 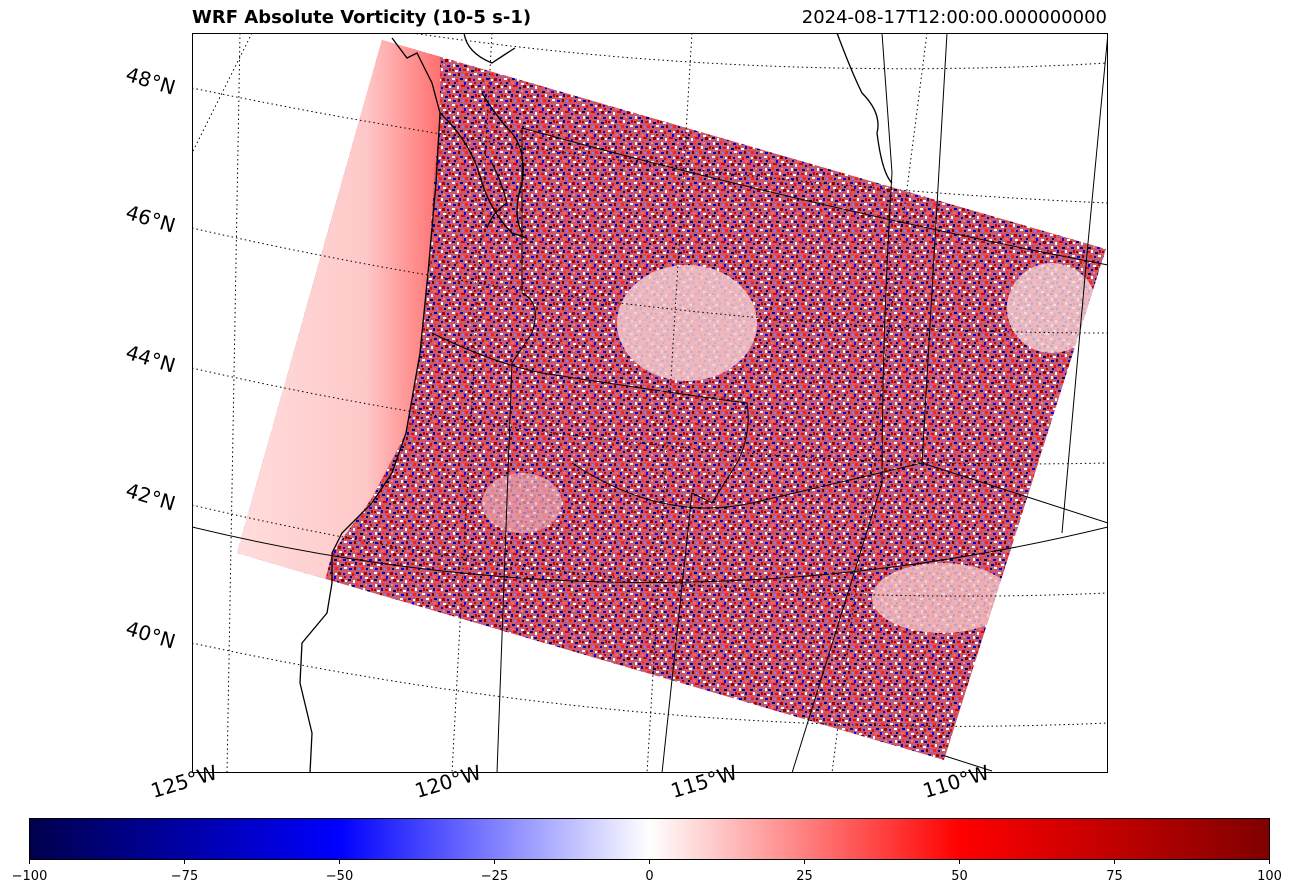 I want to click on lat-label: 42°N, so click(x=150, y=497).